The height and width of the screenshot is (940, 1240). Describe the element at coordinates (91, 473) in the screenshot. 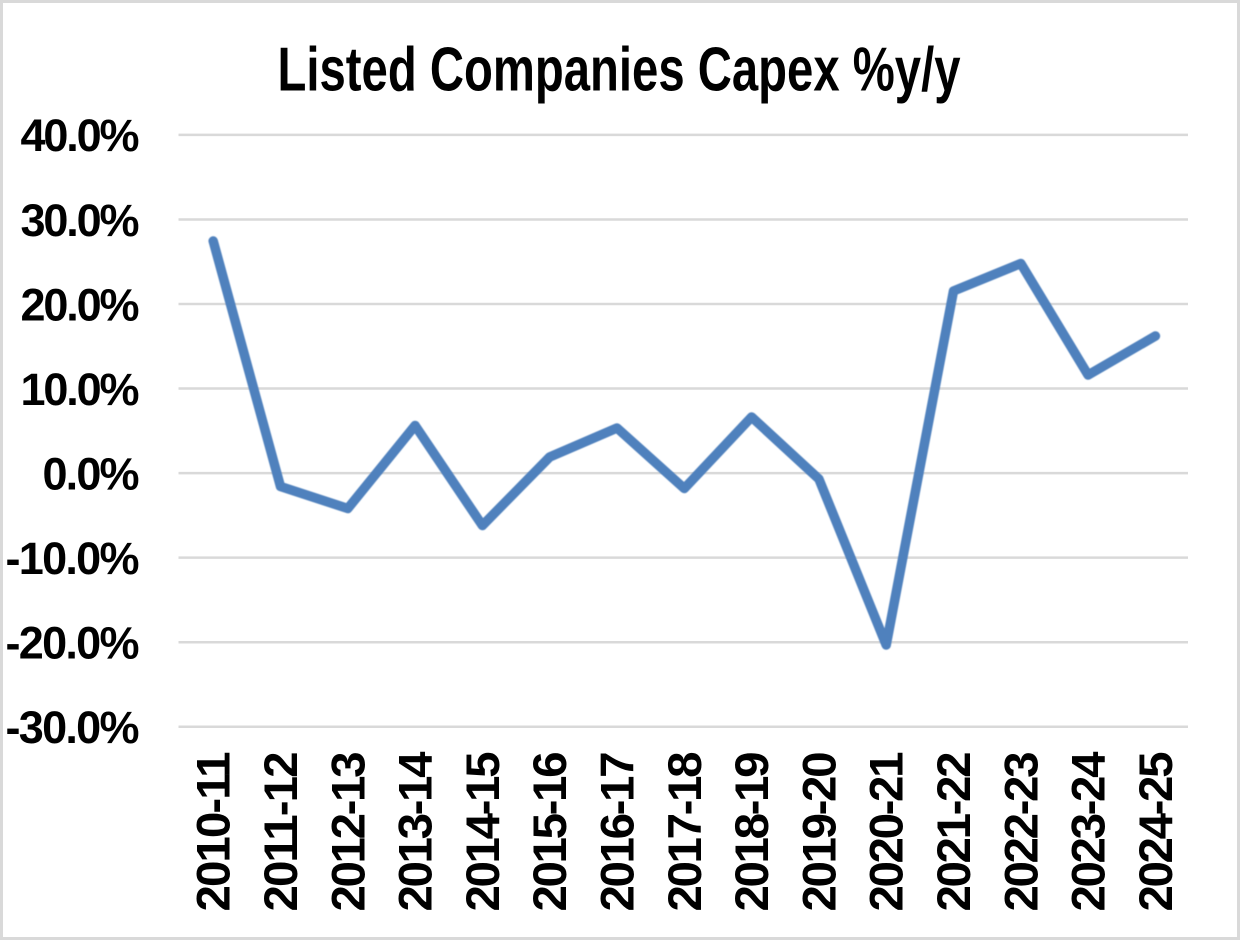

I see `svg-text: 0.0%` at that location.